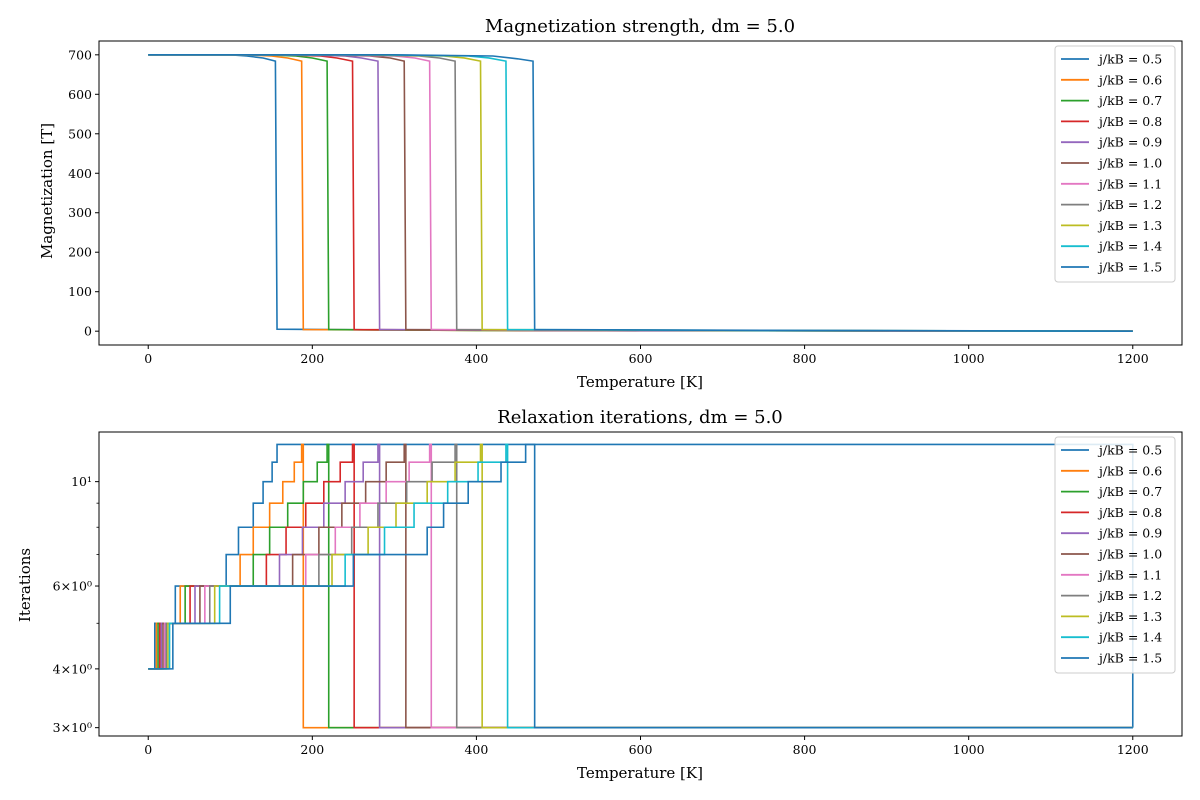  I want to click on y-tick-label: 300, so click(80, 212).